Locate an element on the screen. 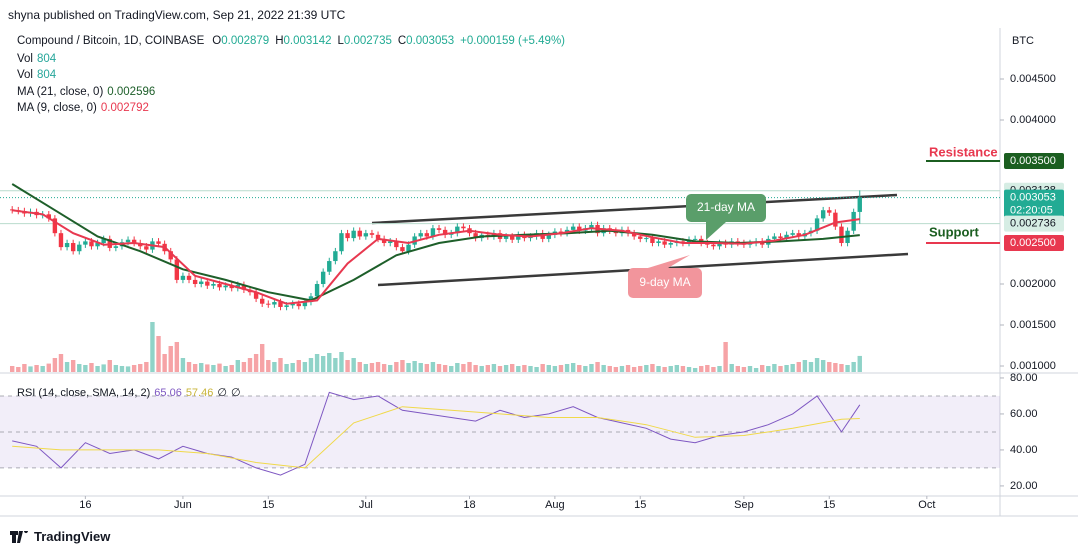 The image size is (1078, 554). rsi-extra: ∅ is located at coordinates (222, 393).